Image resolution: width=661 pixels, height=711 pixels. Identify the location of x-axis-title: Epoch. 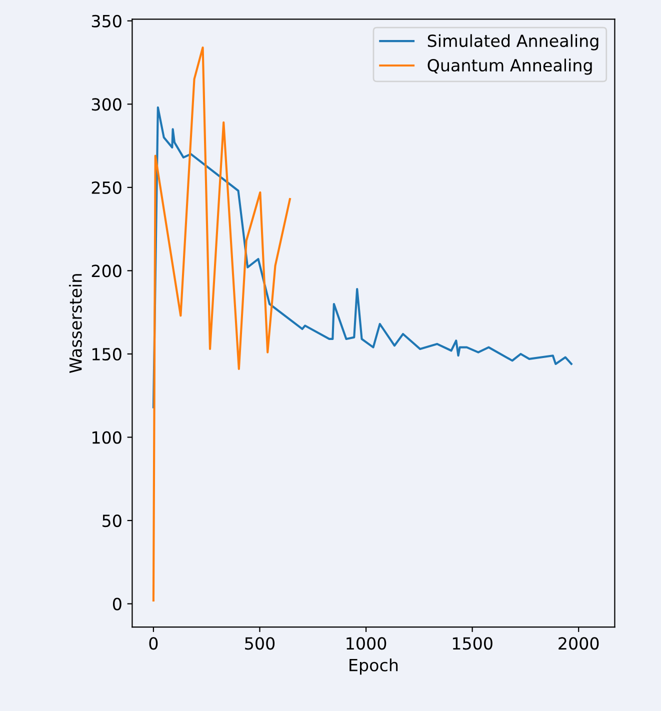
(374, 666).